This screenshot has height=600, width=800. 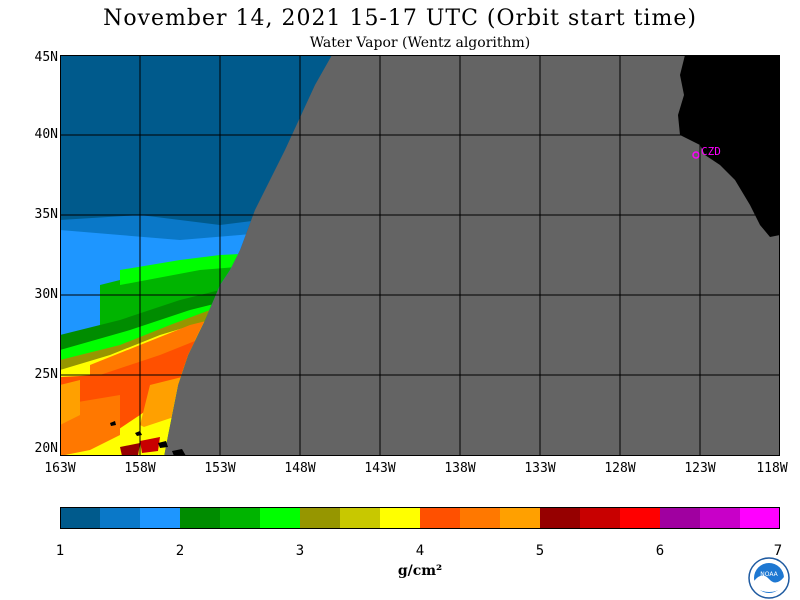 I want to click on colorbar-units: g/cm², so click(x=420, y=571).